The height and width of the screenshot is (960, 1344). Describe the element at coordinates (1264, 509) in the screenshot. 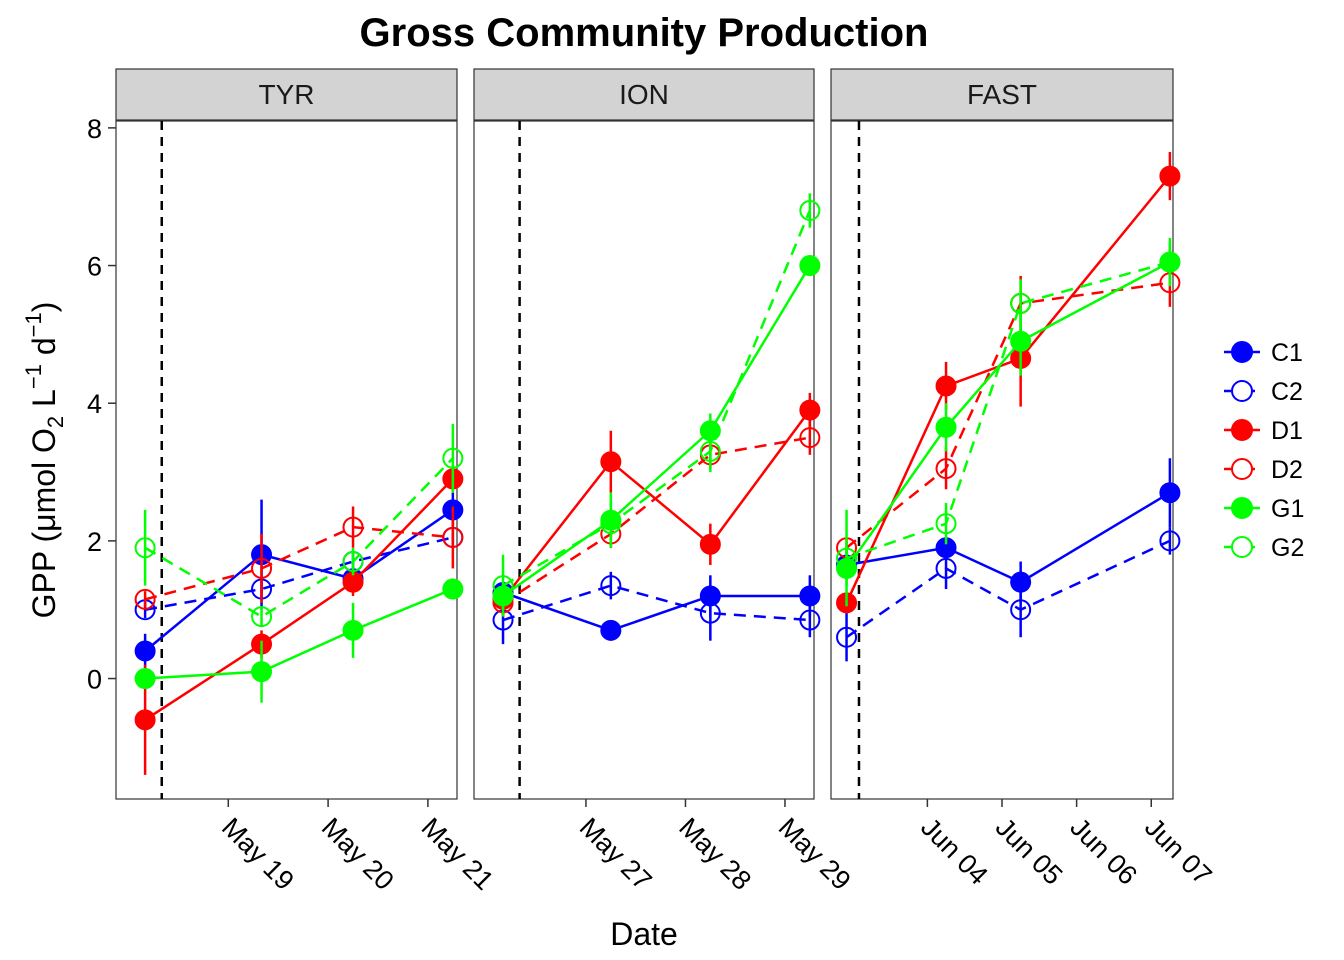

I see `legend-item-g1: G1` at that location.